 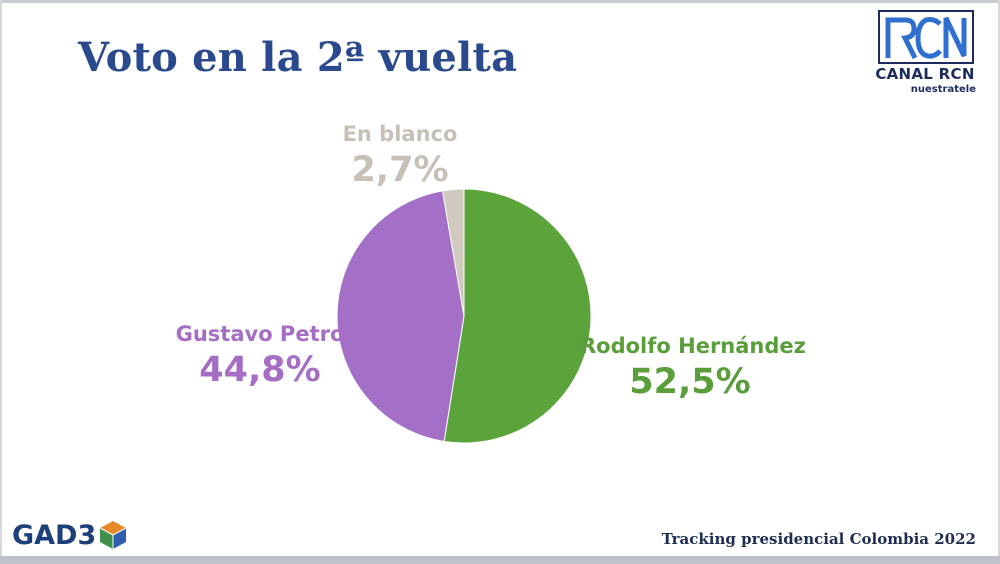 What do you see at coordinates (260, 334) in the screenshot?
I see `label-gustavo-petro-name: Gustavo Petro` at bounding box center [260, 334].